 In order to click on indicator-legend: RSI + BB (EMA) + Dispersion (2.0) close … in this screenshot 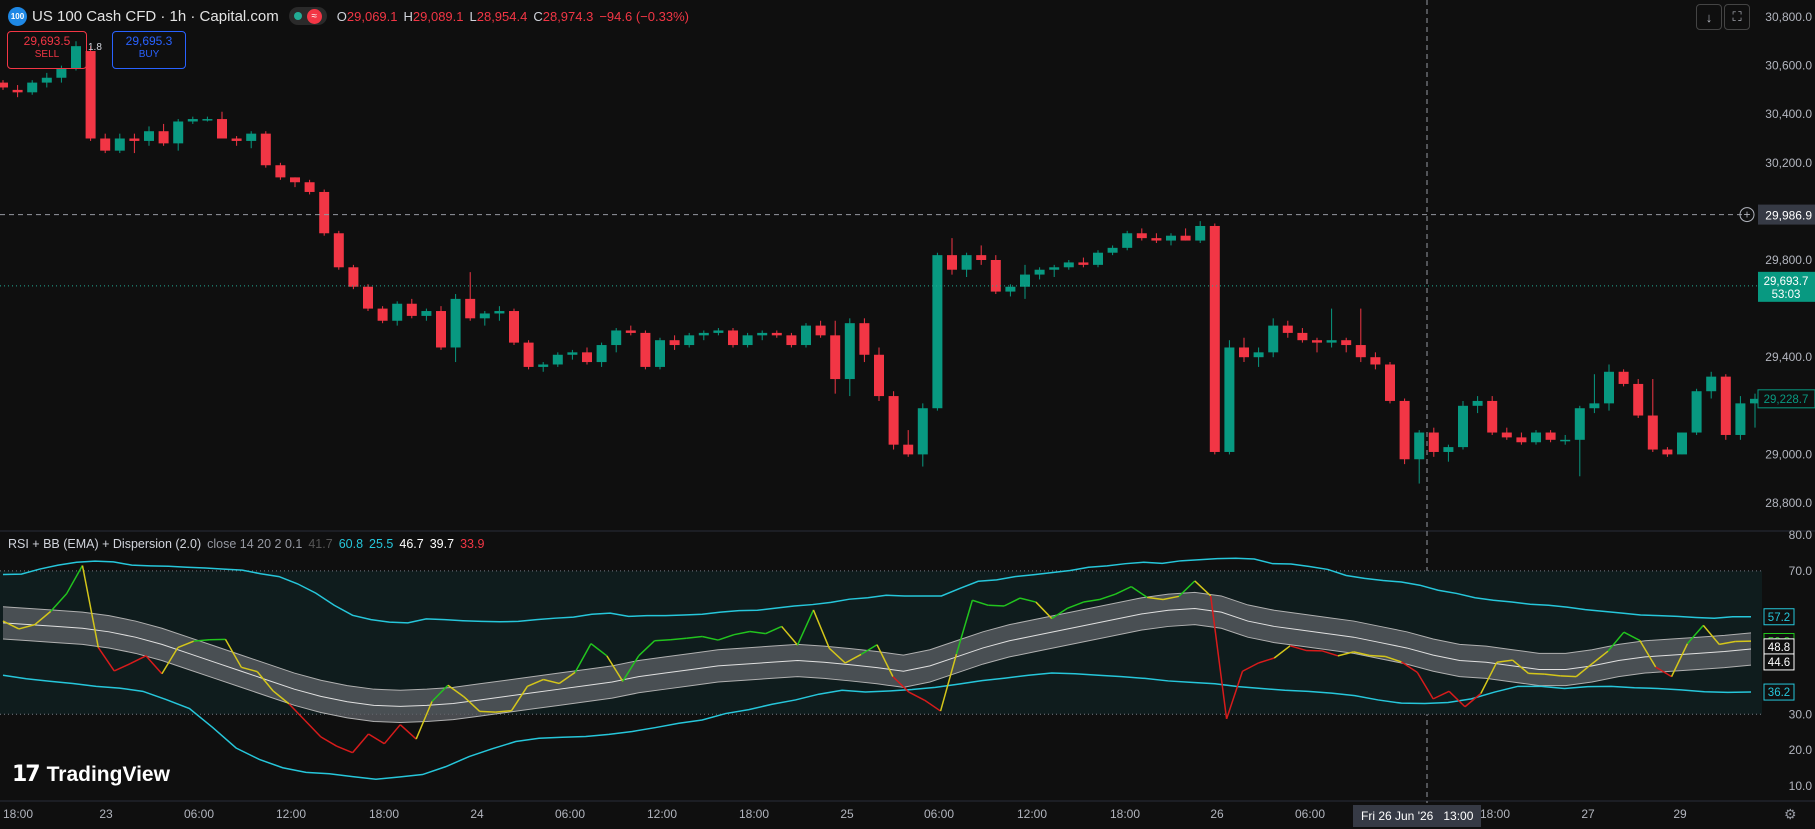, I will do `click(246, 544)`.